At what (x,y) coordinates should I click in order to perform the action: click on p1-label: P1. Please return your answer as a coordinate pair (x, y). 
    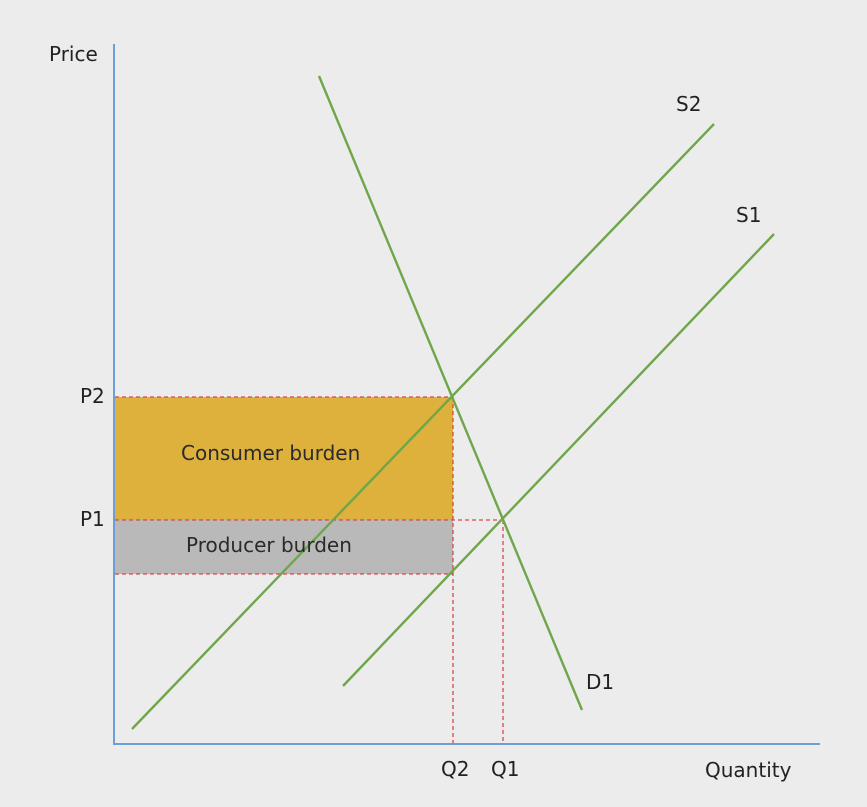
    Looking at the image, I should click on (92, 519).